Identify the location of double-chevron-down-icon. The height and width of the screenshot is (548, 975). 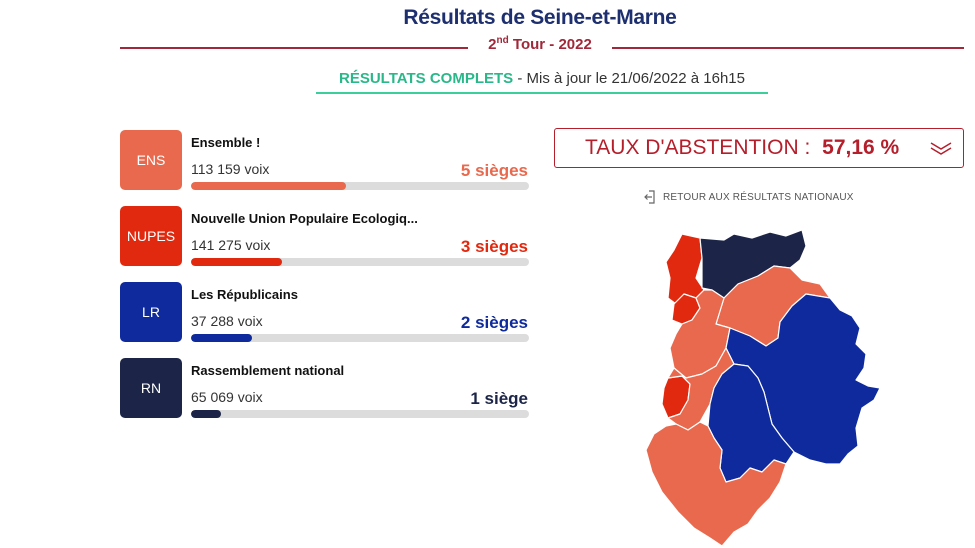
(941, 148).